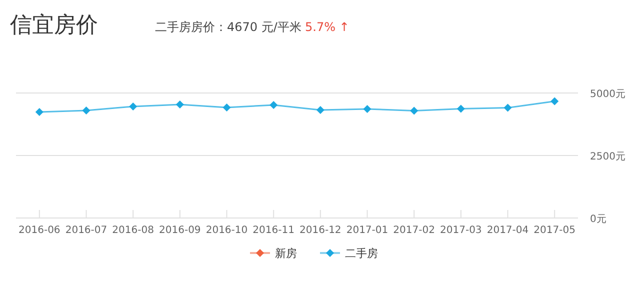 This screenshot has height=281, width=640. What do you see at coordinates (608, 94) in the screenshot?
I see `y-tick-label: 5000元` at bounding box center [608, 94].